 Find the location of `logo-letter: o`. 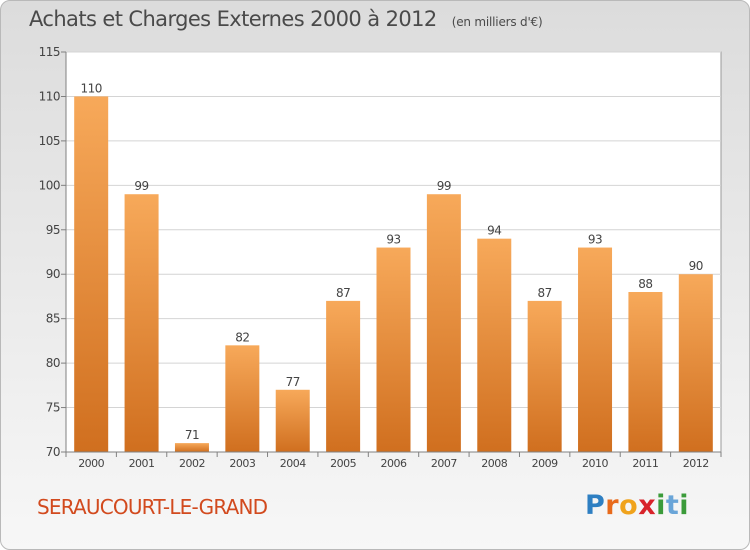

logo-letter: o is located at coordinates (629, 505).